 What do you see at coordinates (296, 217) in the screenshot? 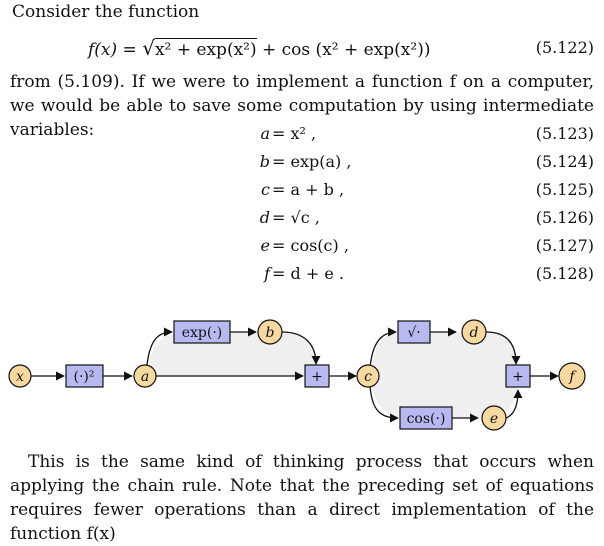
I see `equation-rhs: = √c ,` at bounding box center [296, 217].